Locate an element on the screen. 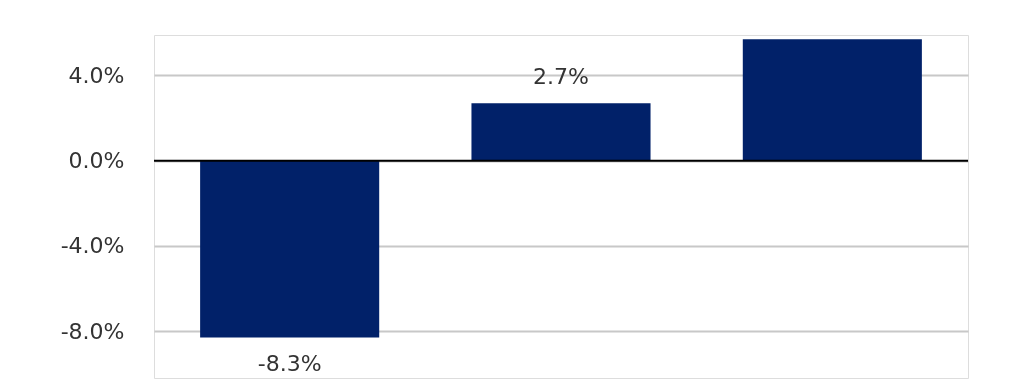  y-tick-label: 0.0% is located at coordinates (96, 161).